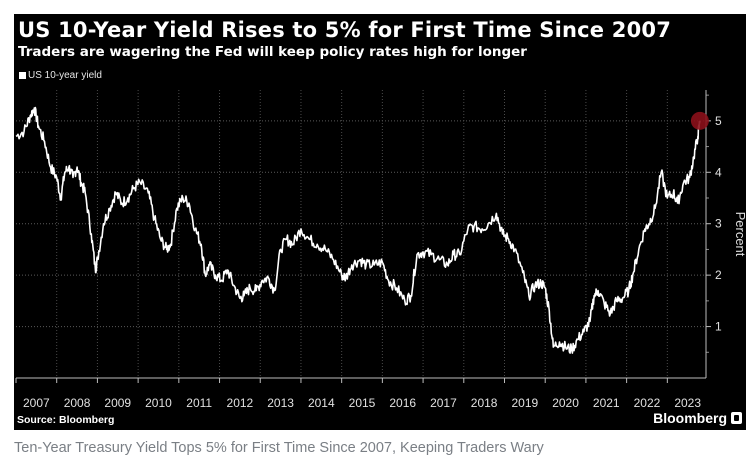  Describe the element at coordinates (687, 403) in the screenshot. I see `x-tick-label-2023: 2023` at that location.